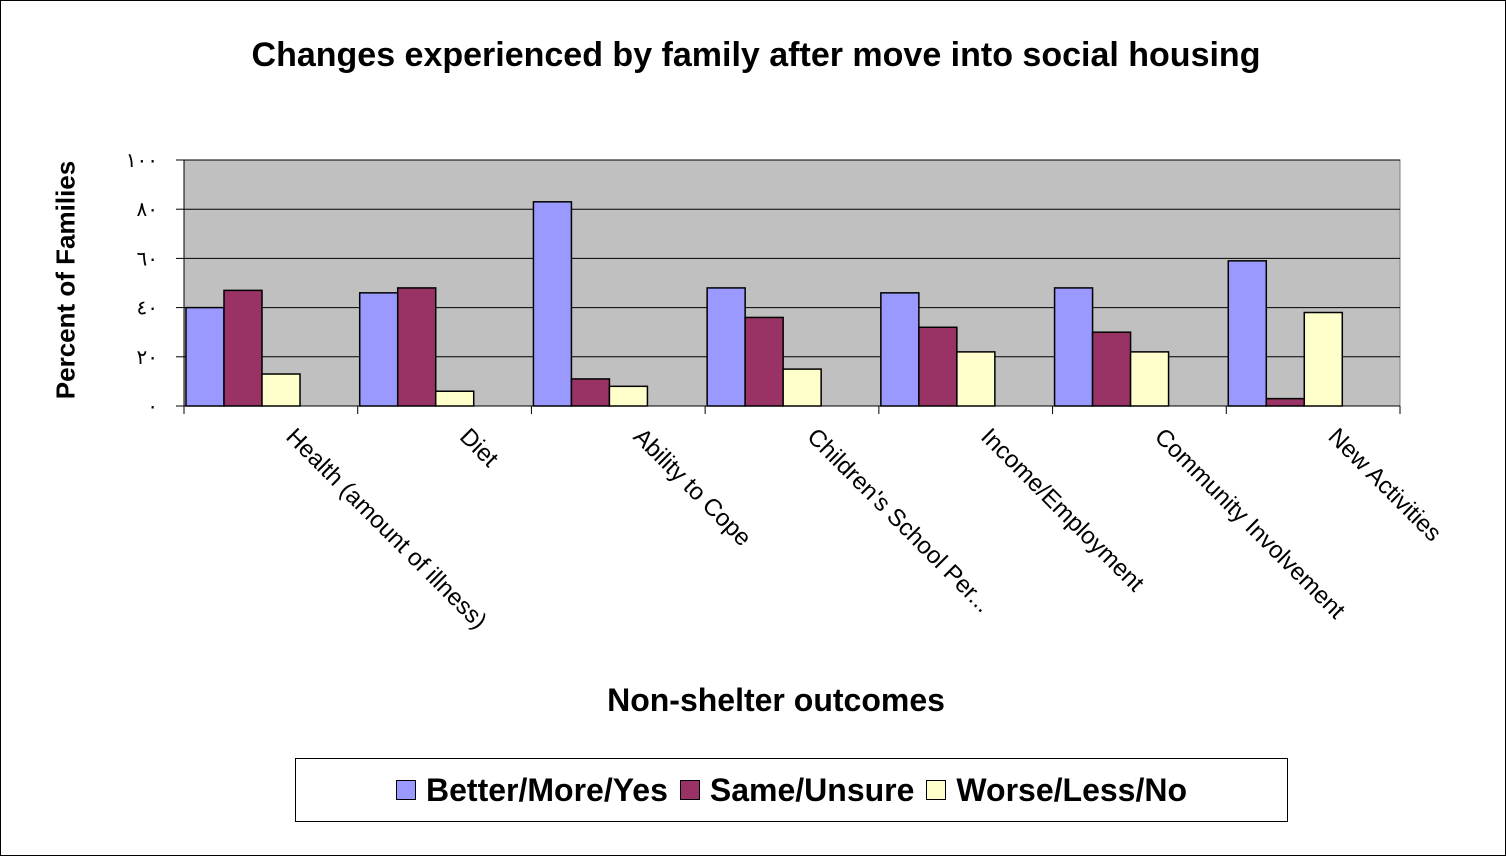 Image resolution: width=1506 pixels, height=856 pixels. What do you see at coordinates (147, 357) in the screenshot?
I see `y-tick-label: ٢٠` at bounding box center [147, 357].